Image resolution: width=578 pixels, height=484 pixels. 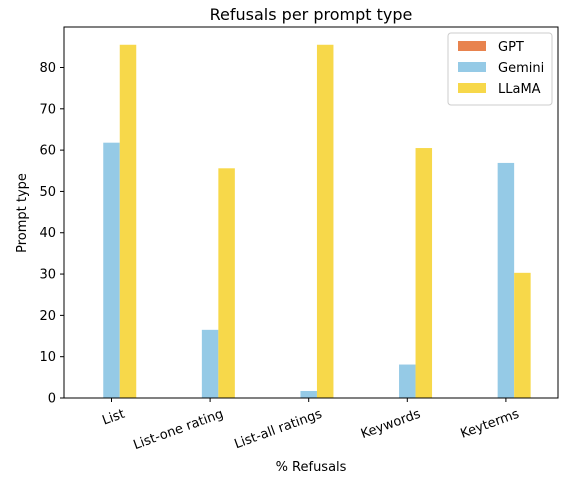 What do you see at coordinates (22, 213) in the screenshot?
I see `y-axis-label: Prompt type` at bounding box center [22, 213].